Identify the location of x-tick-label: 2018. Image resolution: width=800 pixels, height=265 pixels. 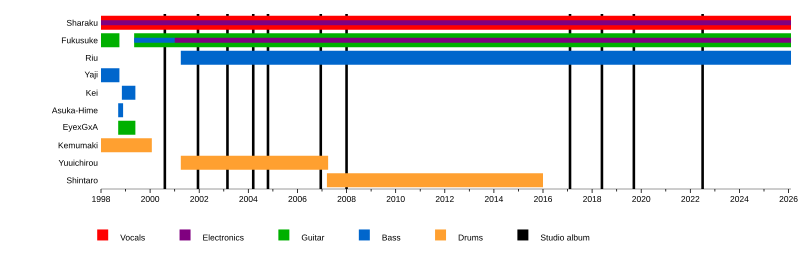
(592, 199).